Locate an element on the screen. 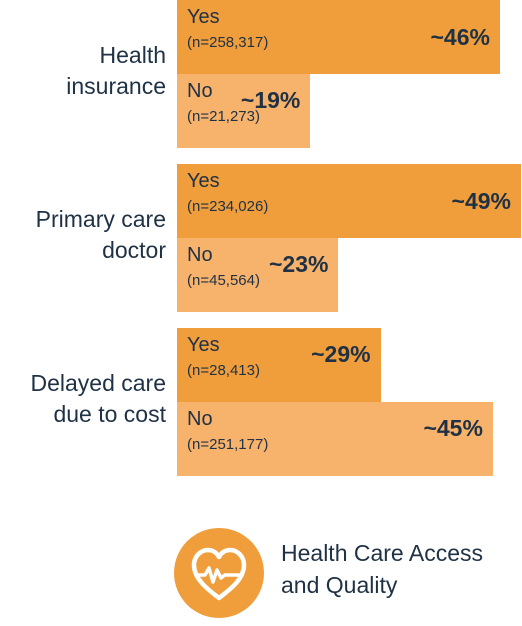  bar-health-insurance-yes: Yes (n=258,317) ~46% is located at coordinates (338, 37).